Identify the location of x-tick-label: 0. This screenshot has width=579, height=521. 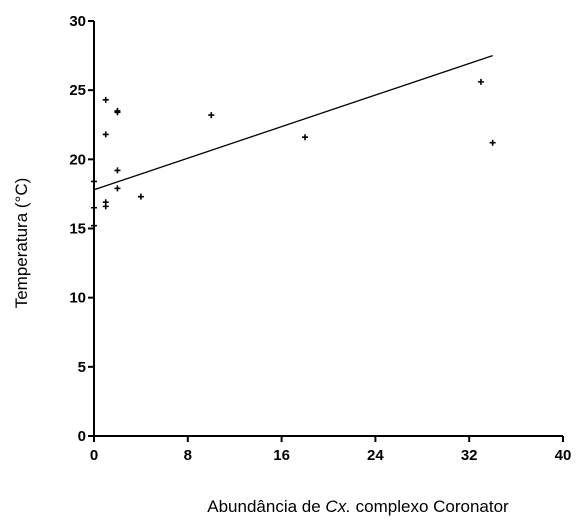
(94, 455).